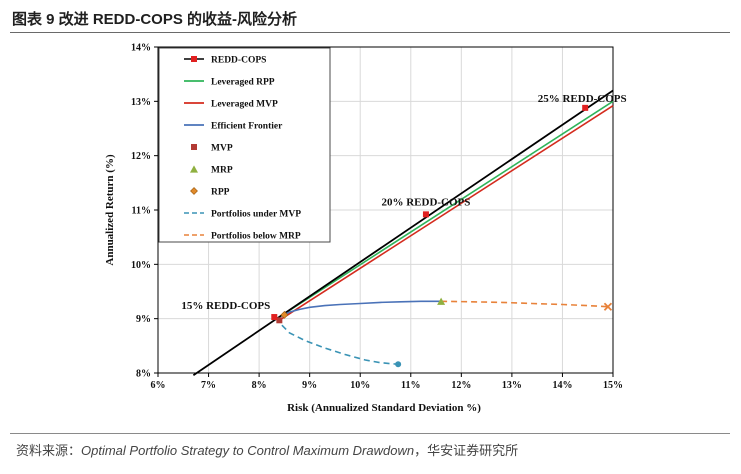  I want to click on y-tick-label: 14%, so click(141, 48).